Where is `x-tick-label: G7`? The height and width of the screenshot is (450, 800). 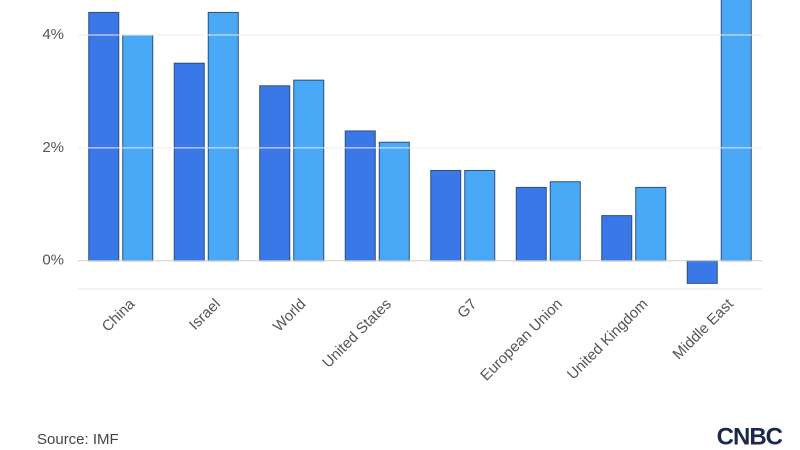
x-tick-label: G7 is located at coordinates (467, 309).